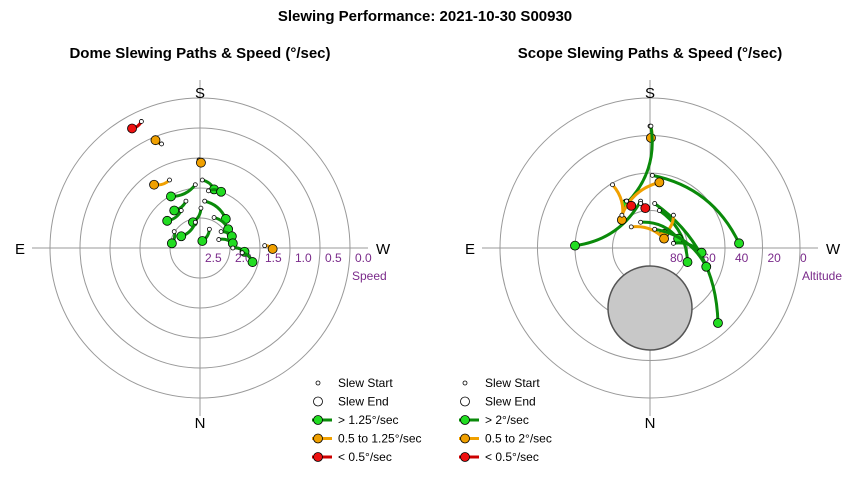  I want to click on radial-tick-label: 20, so click(775, 258).